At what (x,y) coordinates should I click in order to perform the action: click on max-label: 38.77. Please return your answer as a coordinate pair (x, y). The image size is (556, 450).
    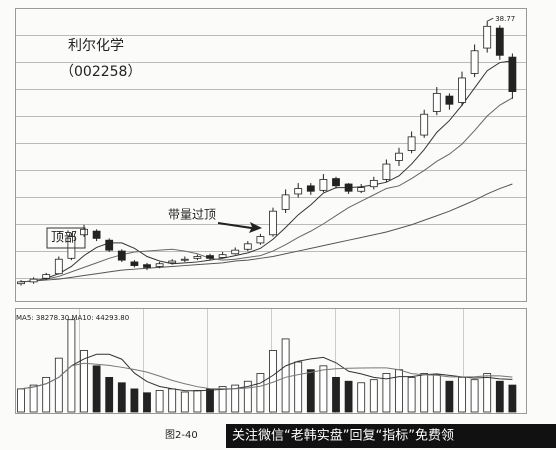
    Looking at the image, I should click on (505, 19).